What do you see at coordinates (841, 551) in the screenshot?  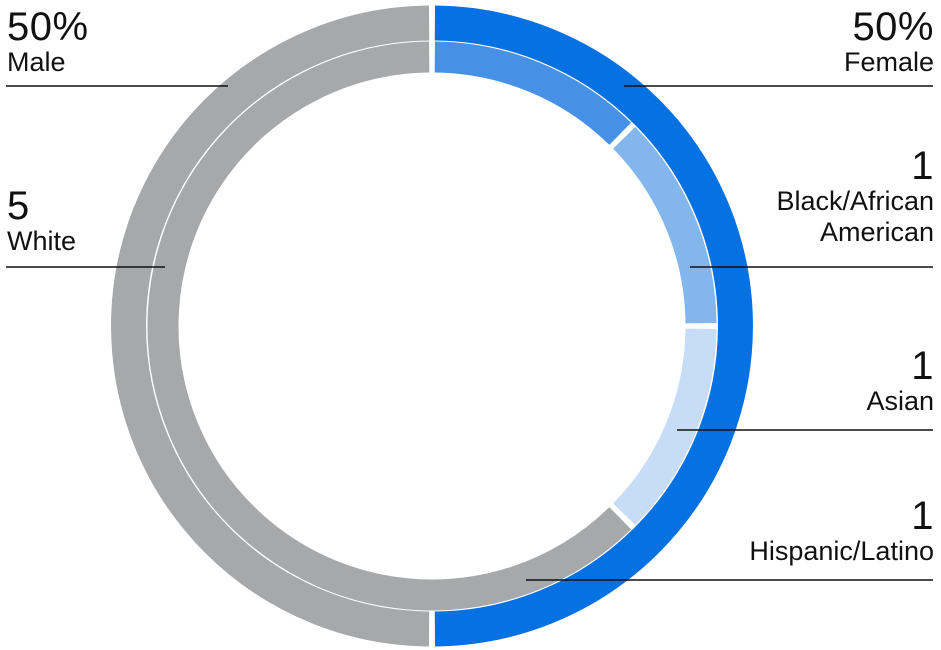 I see `hispanic-name: Hispanic/Latino` at bounding box center [841, 551].